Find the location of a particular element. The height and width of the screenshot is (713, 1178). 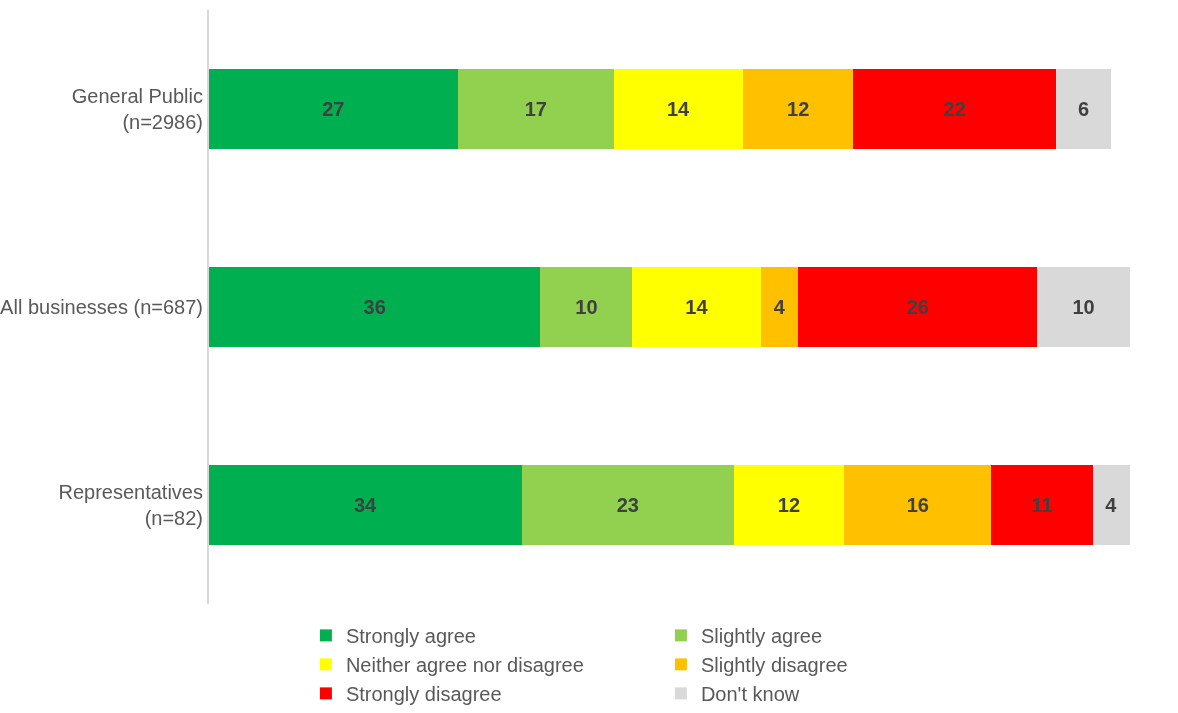

data-label: 17 is located at coordinates (535, 109).